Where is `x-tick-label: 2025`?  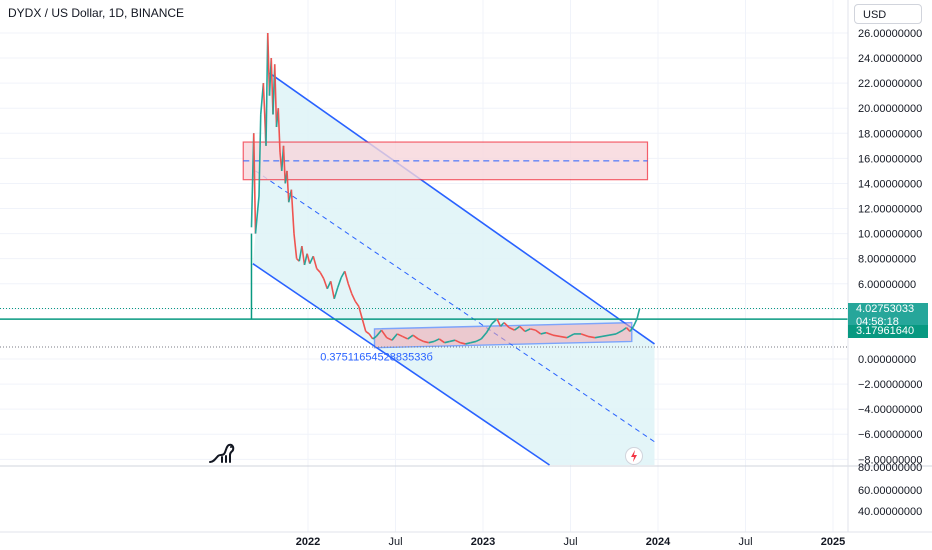 x-tick-label: 2025 is located at coordinates (833, 542).